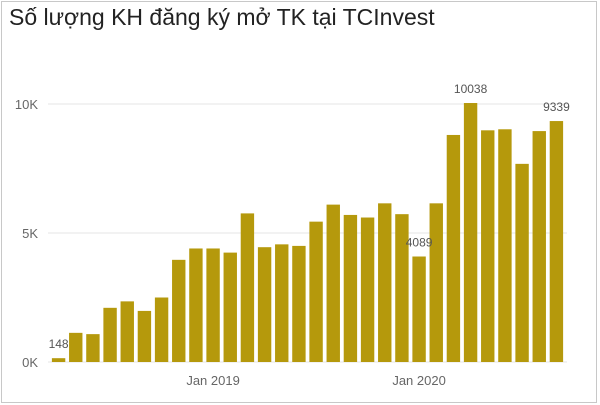 Image resolution: width=600 pixels, height=405 pixels. What do you see at coordinates (30, 362) in the screenshot?
I see `y-tick-label: 0K` at bounding box center [30, 362].